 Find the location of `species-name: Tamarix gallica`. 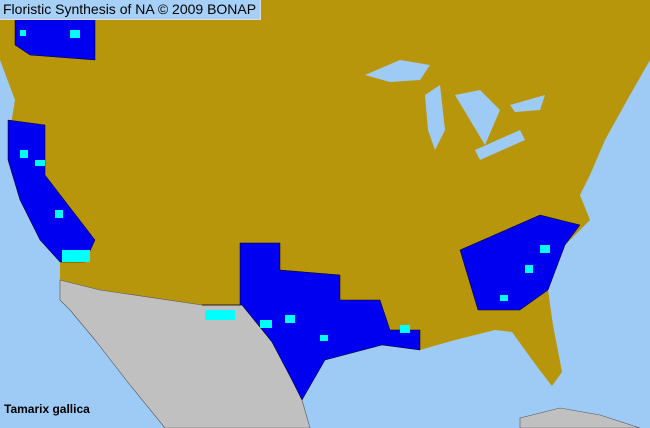

species-name: Tamarix gallica is located at coordinates (47, 409).